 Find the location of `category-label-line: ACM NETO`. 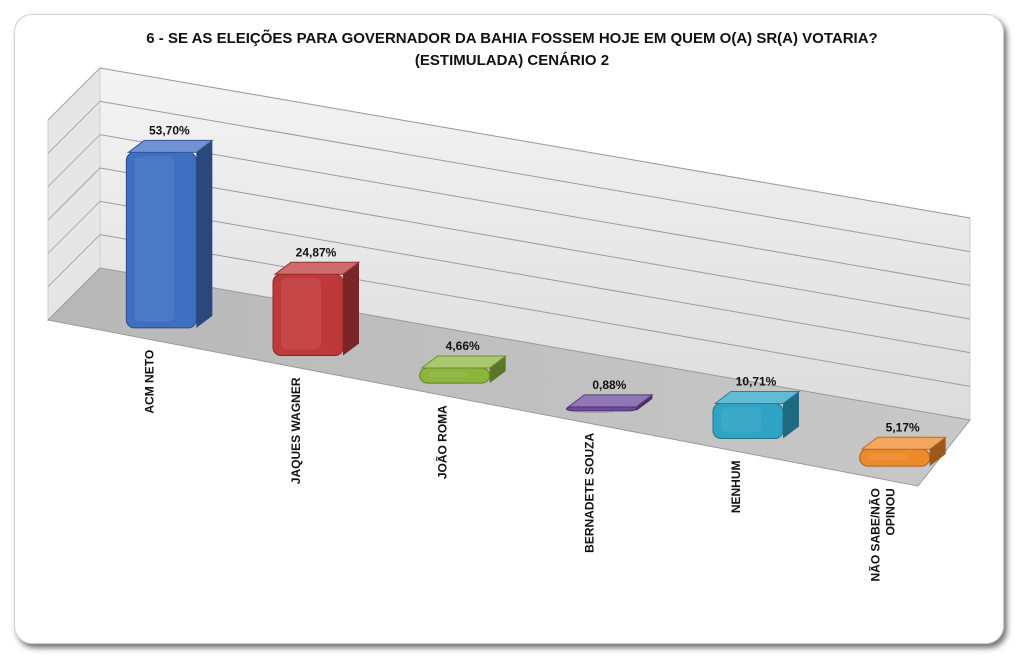

category-label-line: ACM NETO is located at coordinates (149, 382).